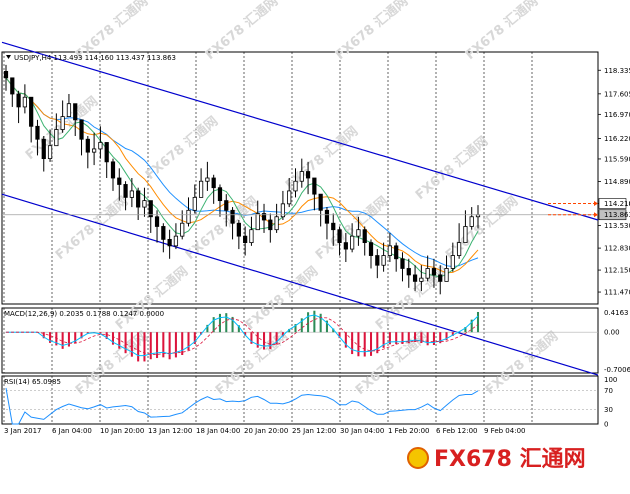 The image size is (630, 494). I want to click on time-axis-label: 13 Jan 12:00, so click(170, 431).